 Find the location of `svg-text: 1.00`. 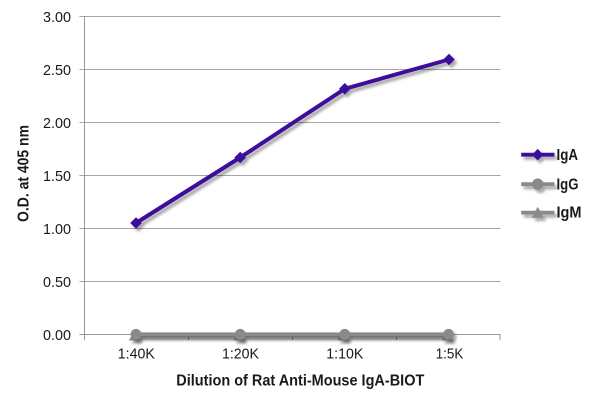

svg-text: 1.00 is located at coordinates (57, 229).